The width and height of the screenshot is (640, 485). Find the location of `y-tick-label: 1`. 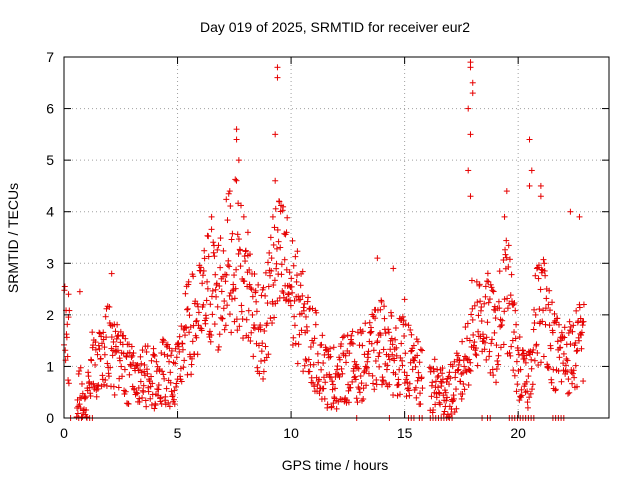

y-tick-label: 1 is located at coordinates (50, 366).